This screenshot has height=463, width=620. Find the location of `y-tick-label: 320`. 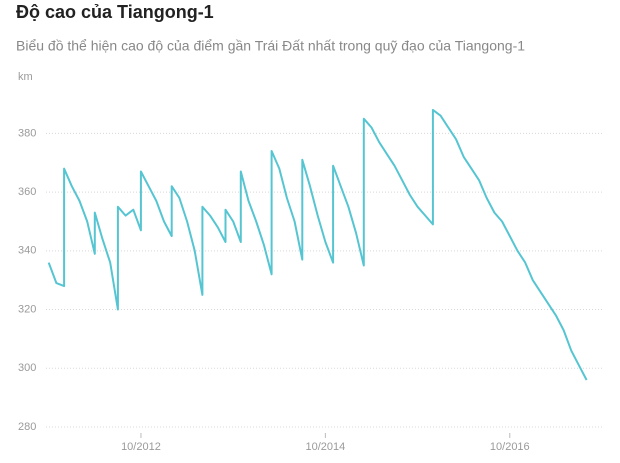

y-tick-label: 320 is located at coordinates (27, 309).